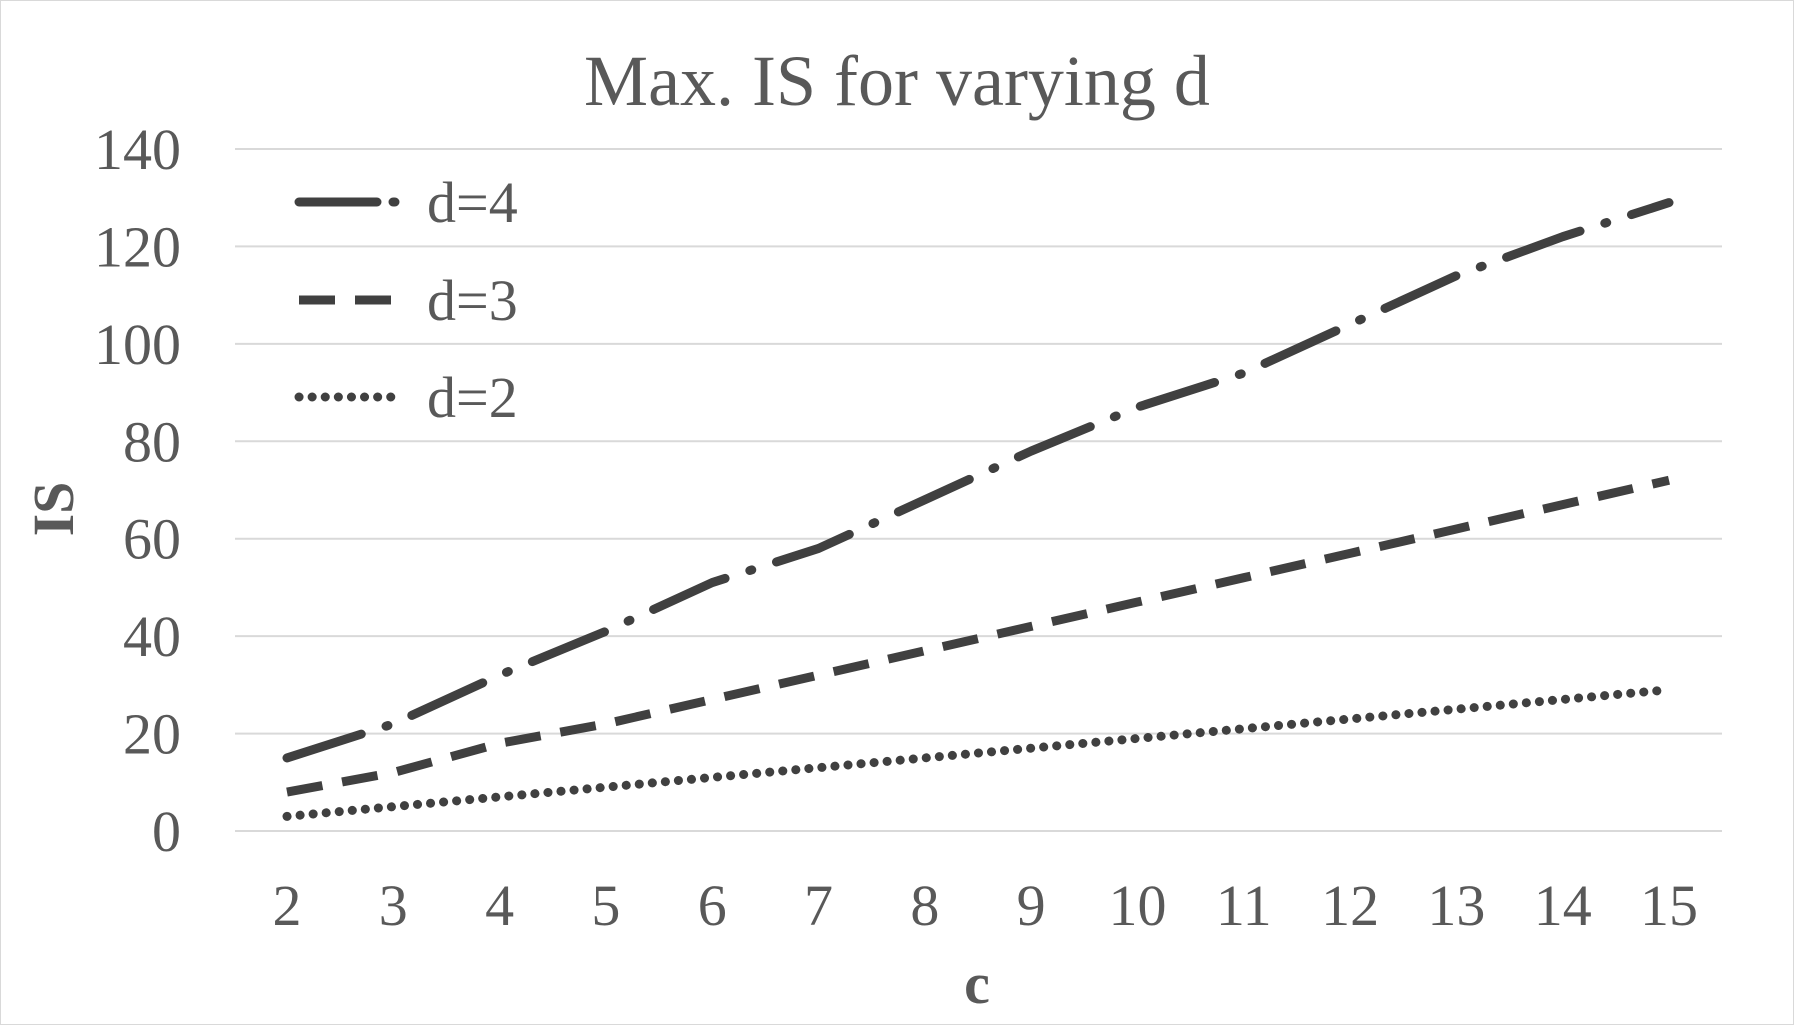  What do you see at coordinates (1669, 905) in the screenshot?
I see `x-tick-label: 15` at bounding box center [1669, 905].